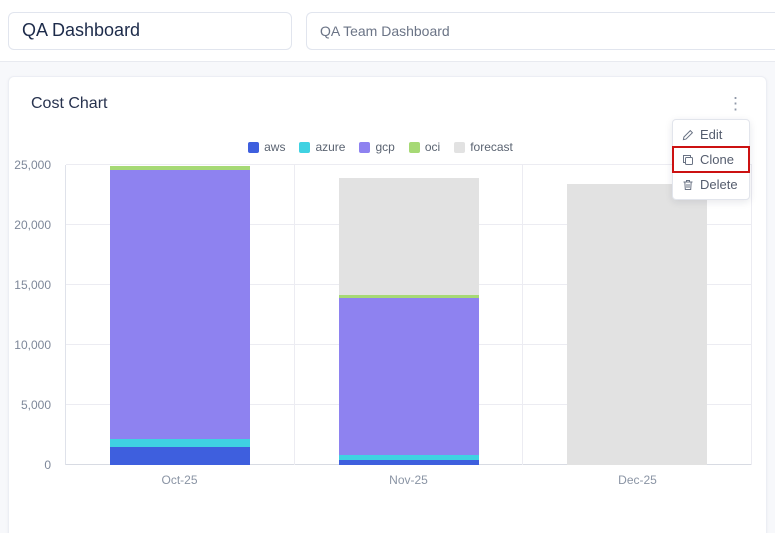  I want to click on card-title: Cost Chart, so click(69, 103).